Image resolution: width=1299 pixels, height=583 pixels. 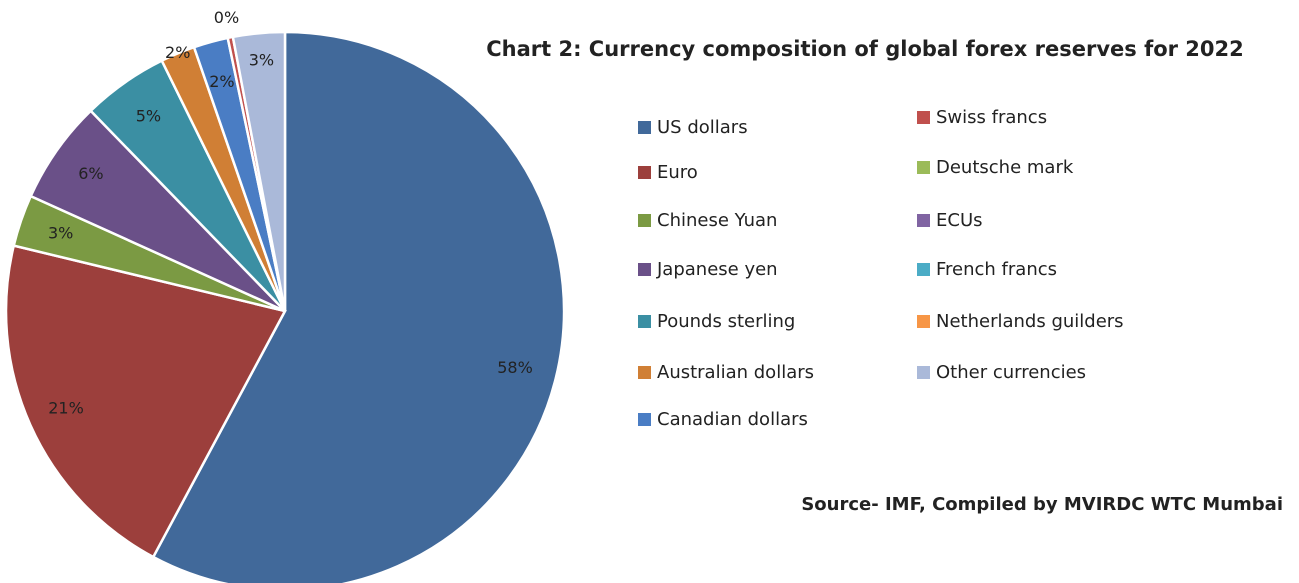 I want to click on slice-label: 5%, so click(x=148, y=116).